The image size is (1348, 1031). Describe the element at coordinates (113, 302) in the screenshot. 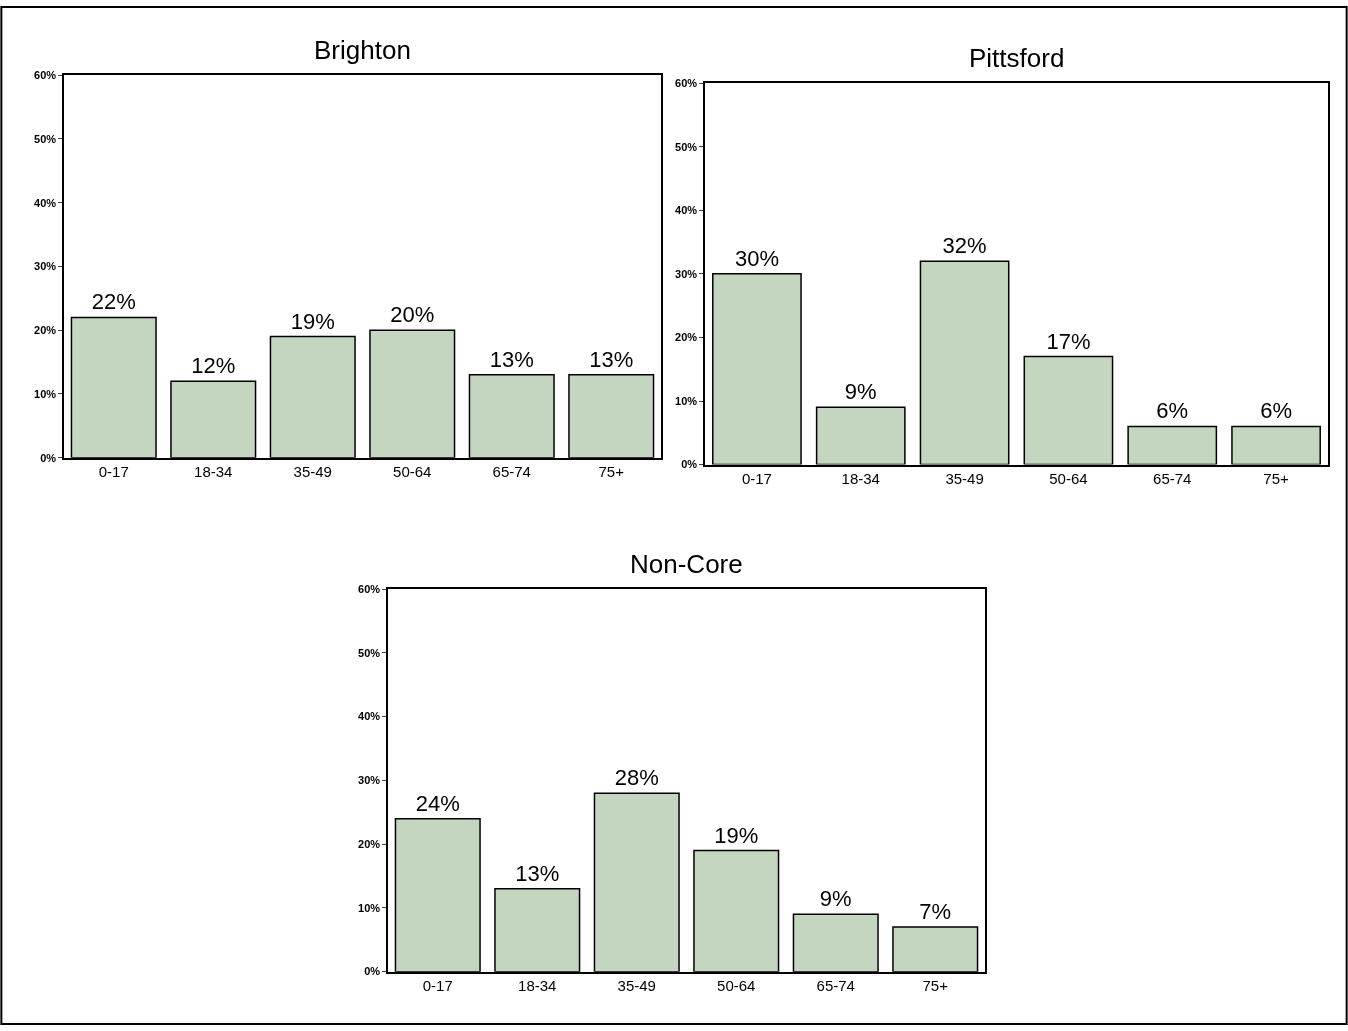

I see `data-label: 22%` at that location.